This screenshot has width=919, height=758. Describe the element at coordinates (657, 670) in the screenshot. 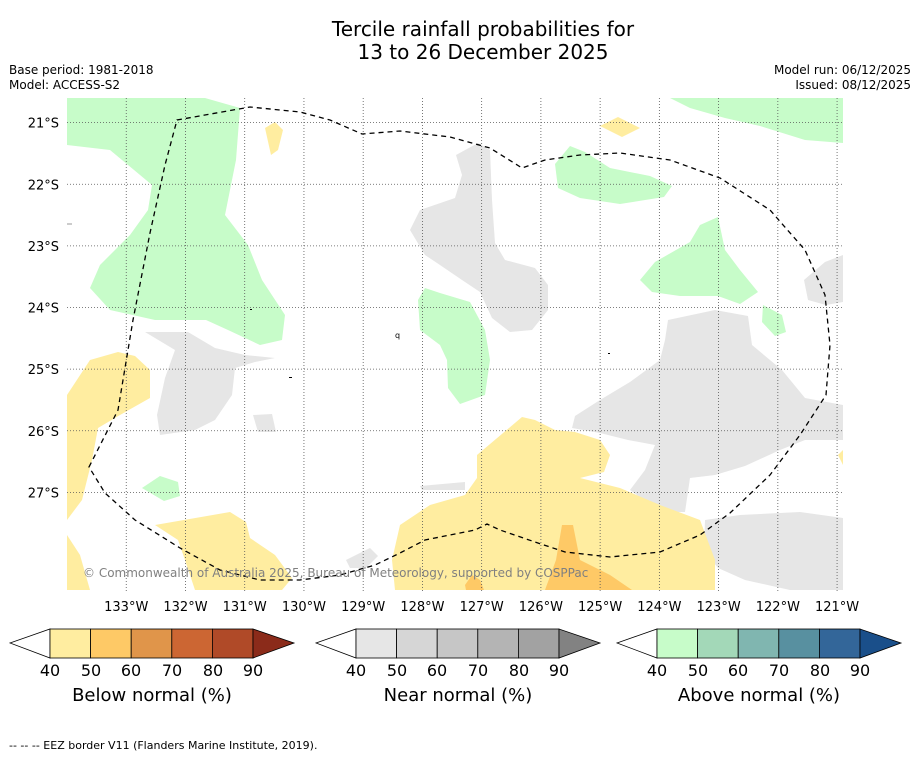

I see `above-tick-40: 40` at that location.